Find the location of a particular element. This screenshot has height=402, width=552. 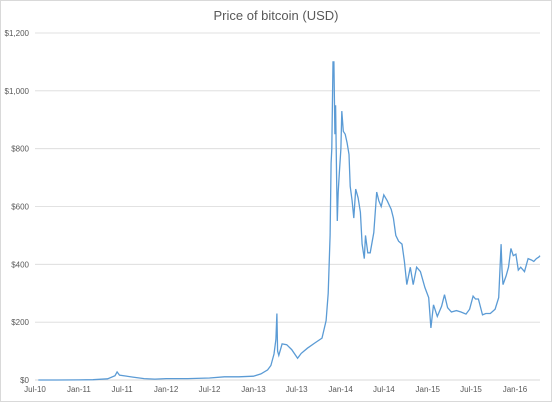

y-tick-label: $1,000 is located at coordinates (17, 91).